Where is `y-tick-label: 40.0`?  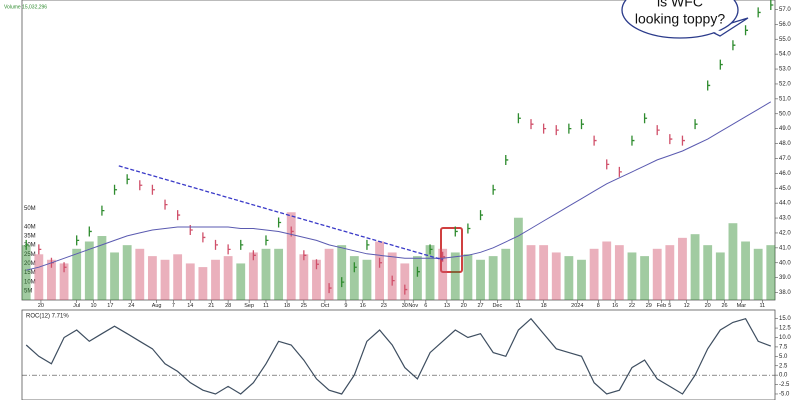
y-tick-label: 40.0 is located at coordinates (785, 263).